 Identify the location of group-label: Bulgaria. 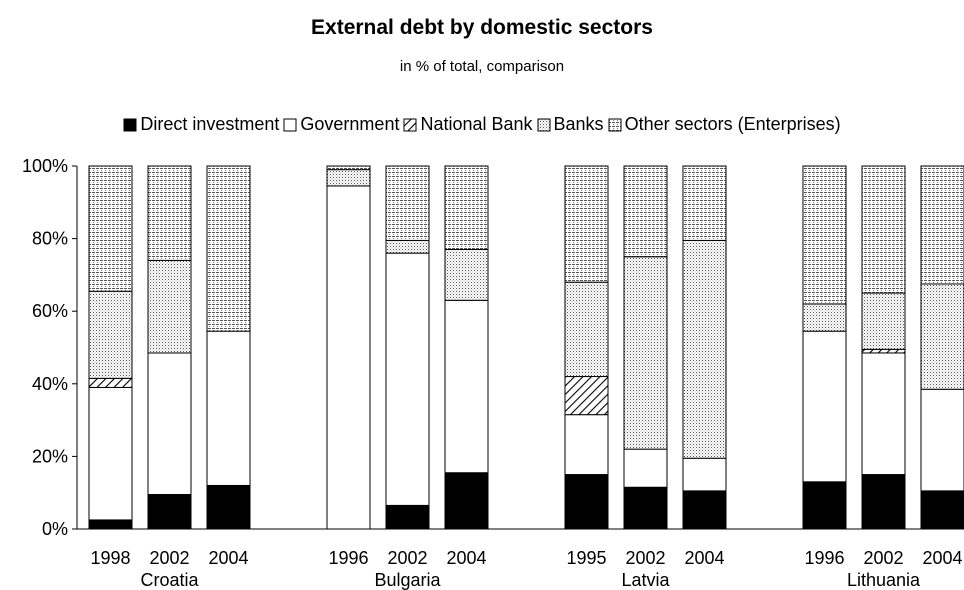
(407, 580).